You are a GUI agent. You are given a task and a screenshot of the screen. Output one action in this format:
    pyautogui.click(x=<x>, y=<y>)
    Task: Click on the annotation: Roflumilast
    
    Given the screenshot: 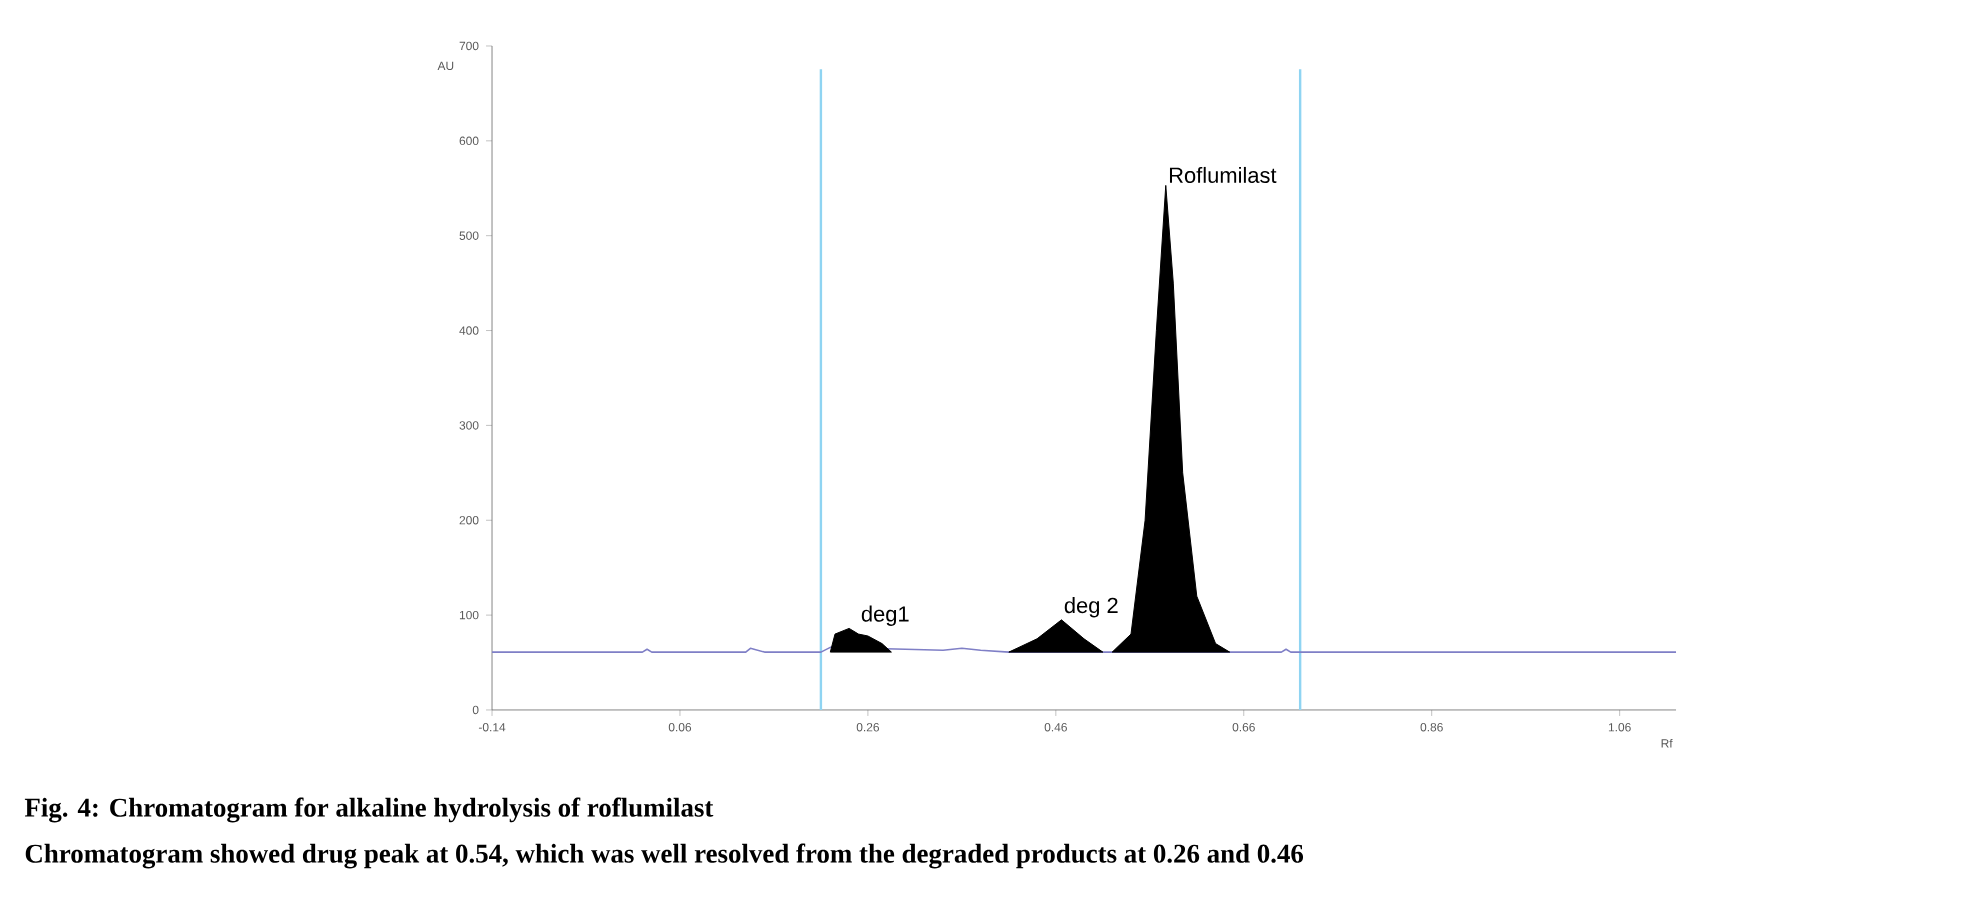 What is the action you would take?
    pyautogui.click(x=1223, y=175)
    